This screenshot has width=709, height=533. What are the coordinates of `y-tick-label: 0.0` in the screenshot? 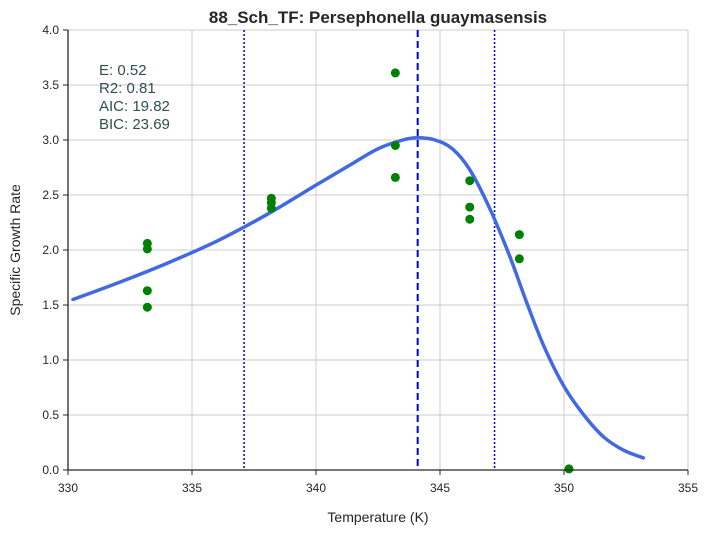 It's located at (50, 470).